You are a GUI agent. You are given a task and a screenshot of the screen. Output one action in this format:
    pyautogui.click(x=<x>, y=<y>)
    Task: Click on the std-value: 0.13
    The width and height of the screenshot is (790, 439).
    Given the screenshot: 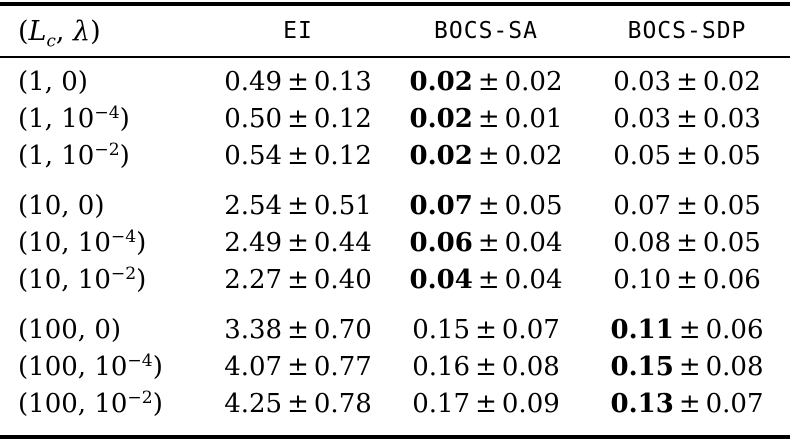 What is the action you would take?
    pyautogui.click(x=342, y=81)
    